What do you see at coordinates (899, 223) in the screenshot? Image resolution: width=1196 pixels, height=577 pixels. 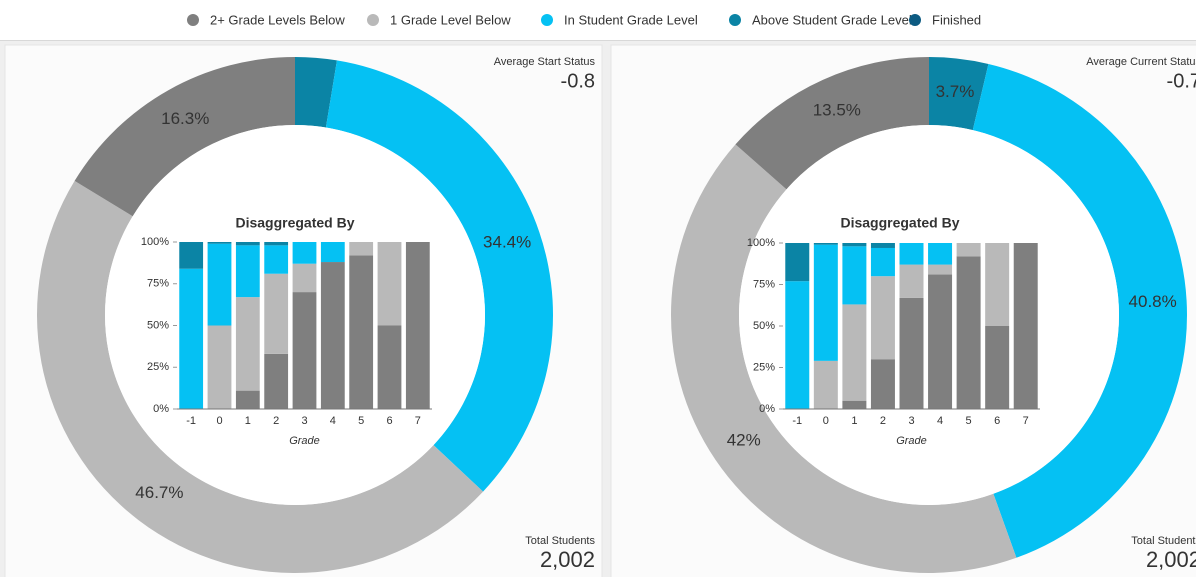 I see `chart-title: Disaggregated By` at bounding box center [899, 223].